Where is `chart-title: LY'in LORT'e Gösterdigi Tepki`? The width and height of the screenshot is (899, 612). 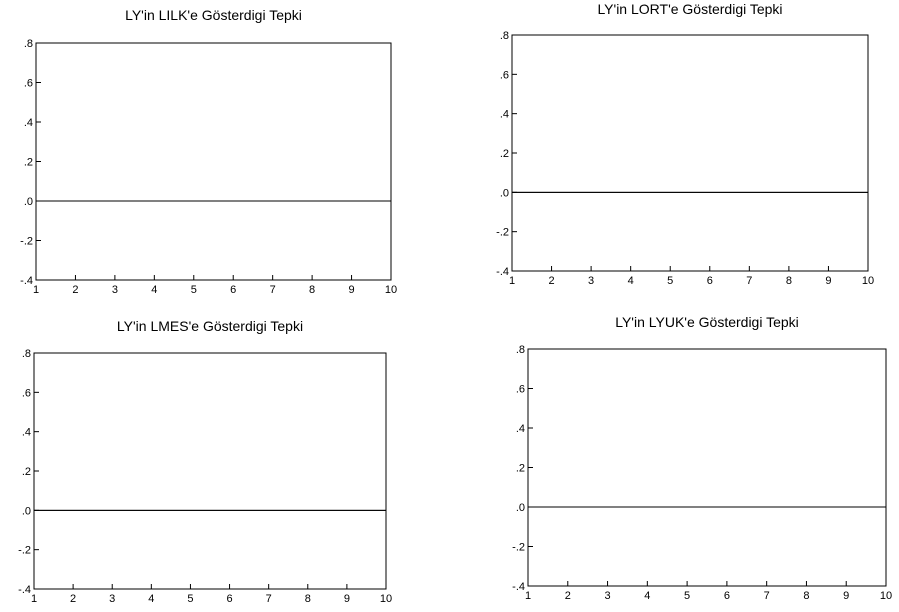
chart-title: LY'in LORT'e Gösterdigi Tepki is located at coordinates (689, 9).